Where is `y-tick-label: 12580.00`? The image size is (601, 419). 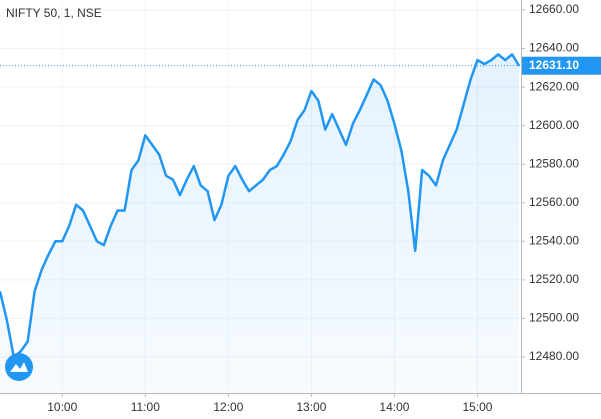
y-tick-label: 12580.00 is located at coordinates (554, 163).